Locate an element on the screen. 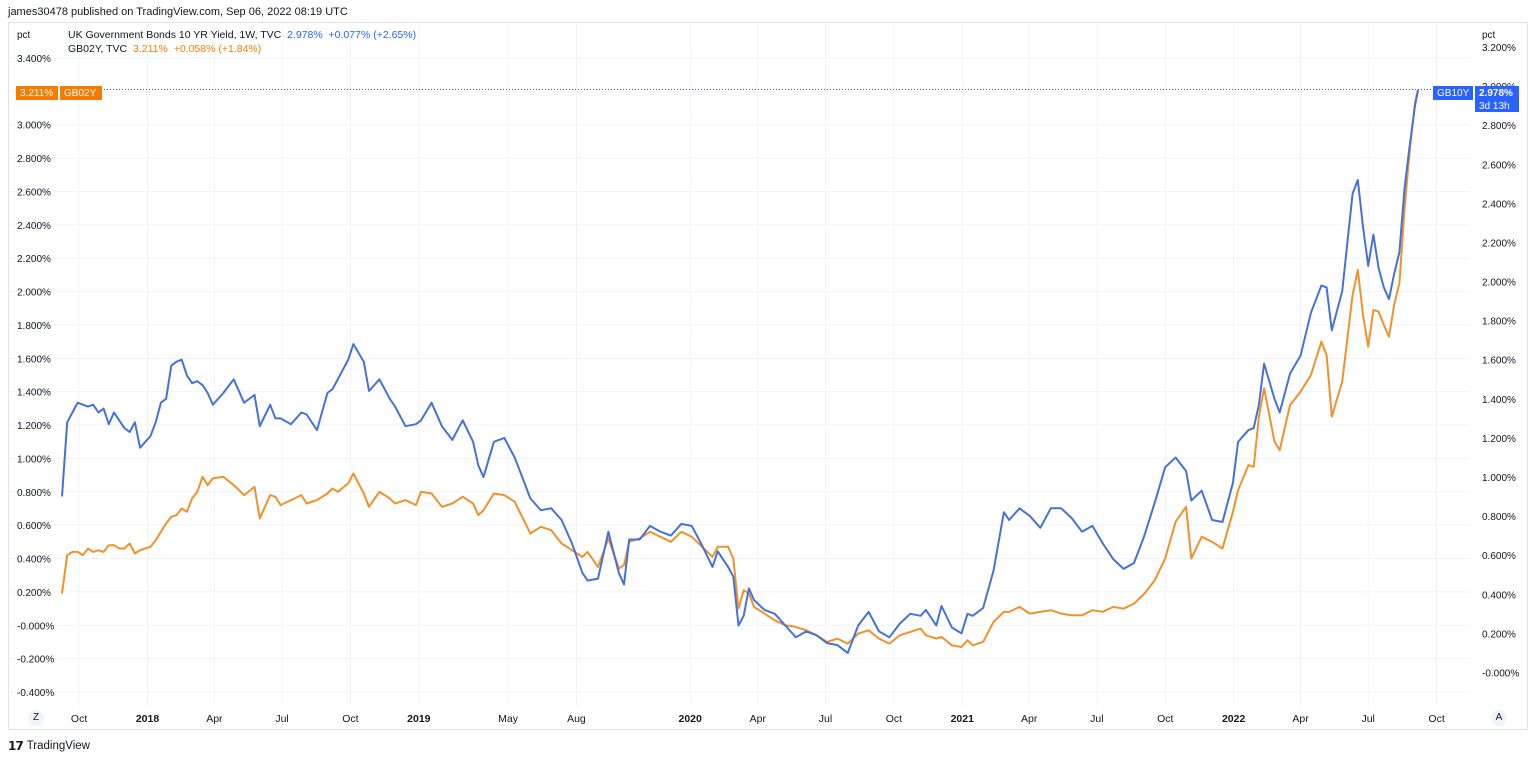  right-axis-unit: pct is located at coordinates (1489, 35).